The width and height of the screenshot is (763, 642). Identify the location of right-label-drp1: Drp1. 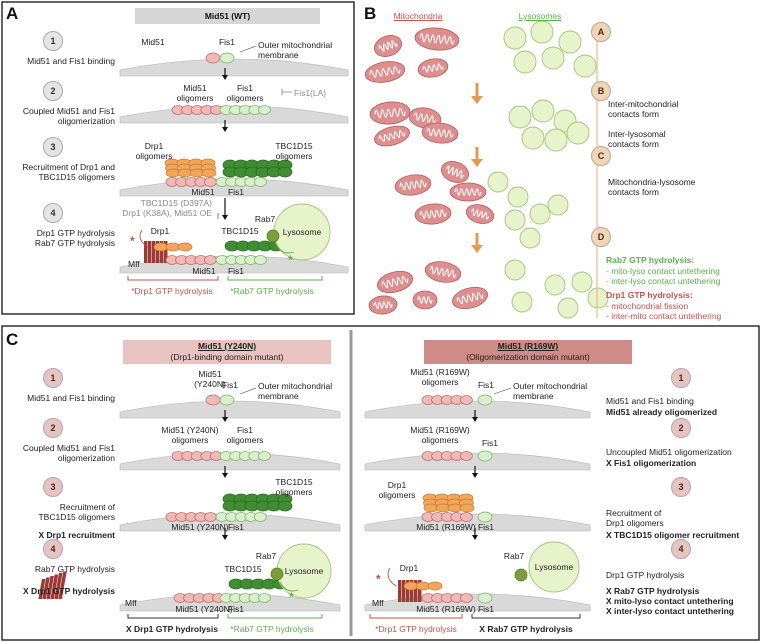
(409, 568).